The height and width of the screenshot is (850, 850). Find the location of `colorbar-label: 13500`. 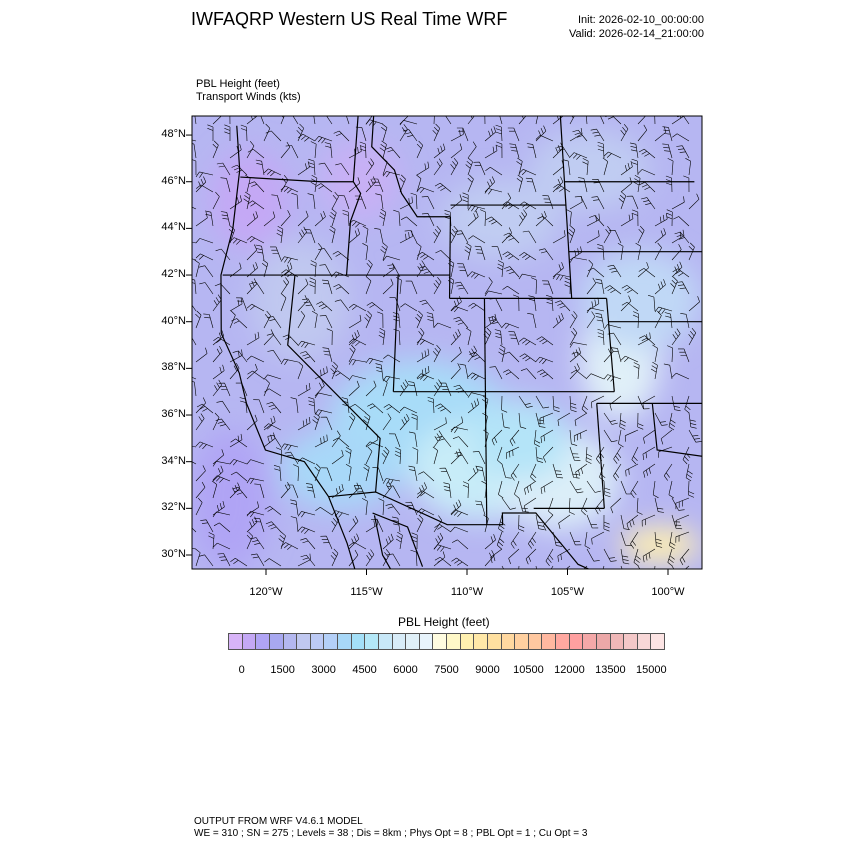

colorbar-label: 13500 is located at coordinates (610, 670).